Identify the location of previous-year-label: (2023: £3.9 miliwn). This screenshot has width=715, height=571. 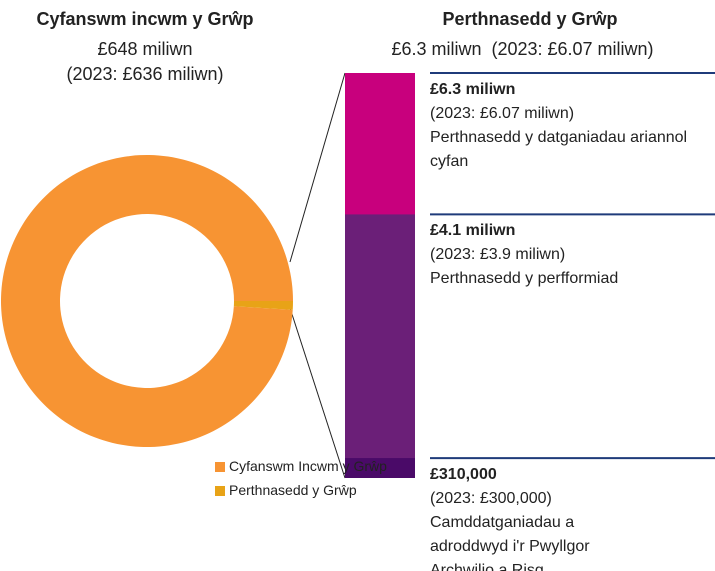
(498, 255).